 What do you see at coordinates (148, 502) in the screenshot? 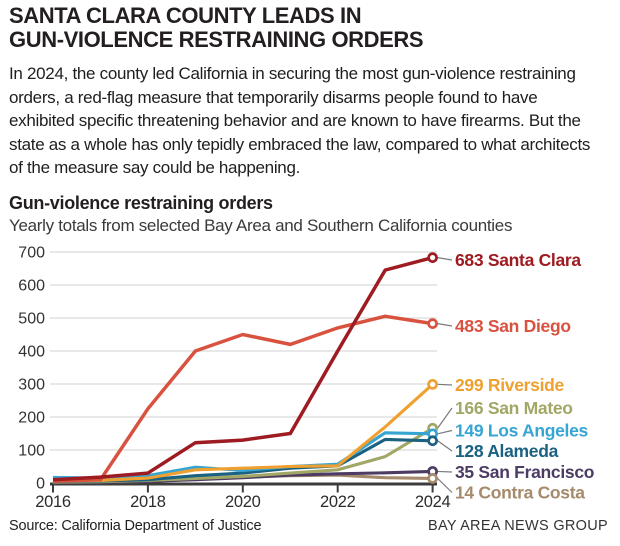
I see `x-tick-label-2018: 2018` at bounding box center [148, 502].